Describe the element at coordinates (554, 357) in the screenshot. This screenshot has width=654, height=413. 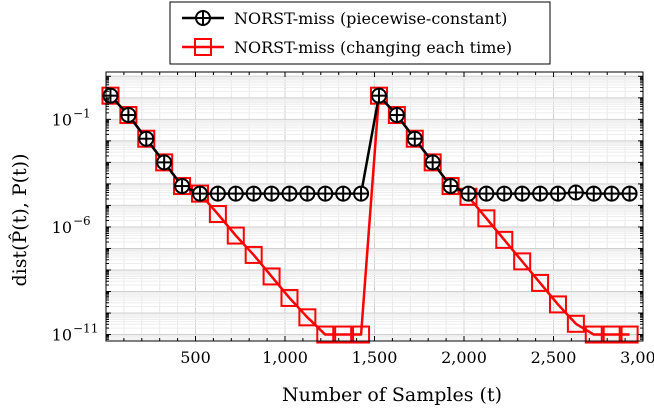
I see `x-tick-label: 2,500` at that location.